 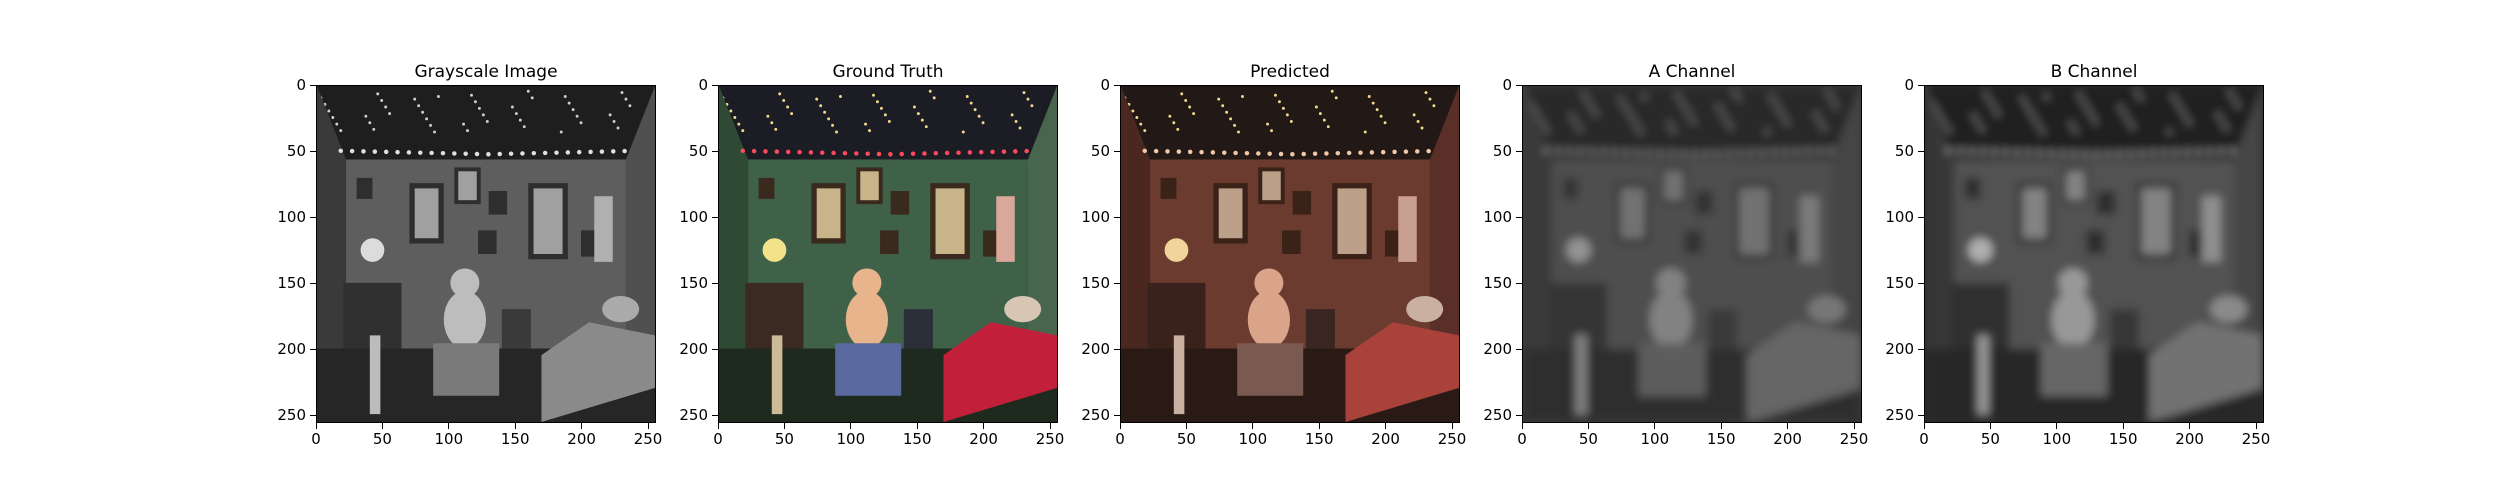 I want to click on panel-title: Grayscale Image, so click(x=486, y=72).